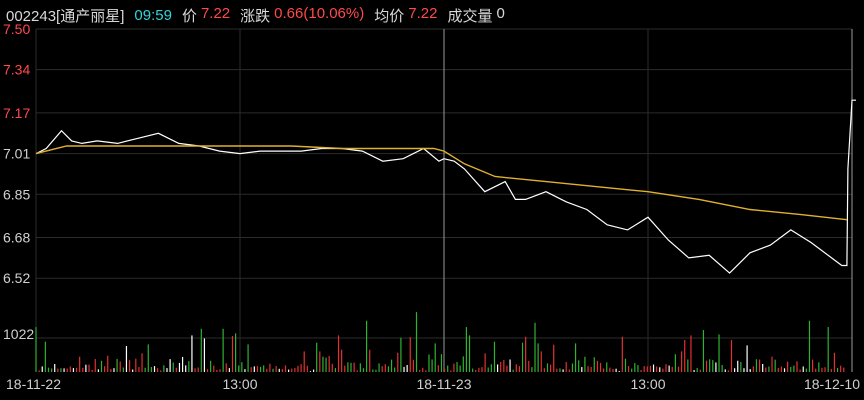  What do you see at coordinates (18, 334) in the screenshot?
I see `volume-tick-label: 1022` at bounding box center [18, 334].